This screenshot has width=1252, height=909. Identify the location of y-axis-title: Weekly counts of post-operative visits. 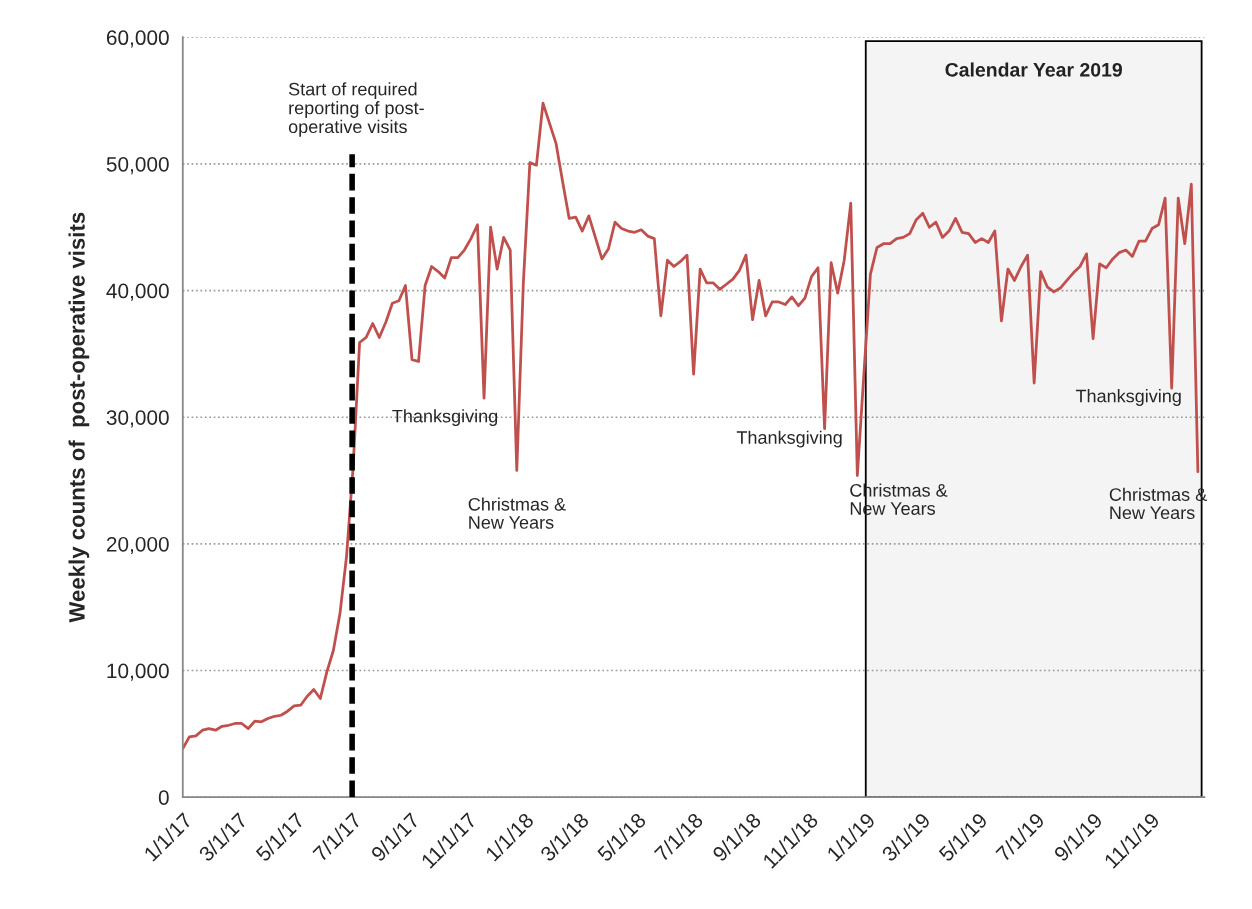
(79, 417).